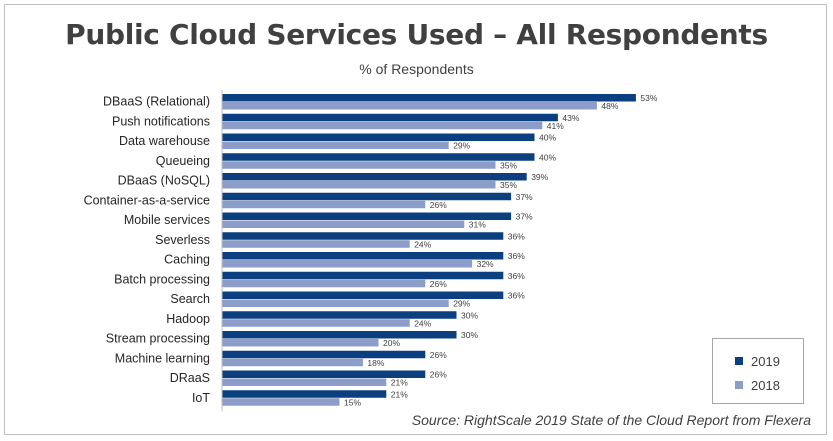  What do you see at coordinates (161, 121) in the screenshot?
I see `category-label: Push notifications` at bounding box center [161, 121].